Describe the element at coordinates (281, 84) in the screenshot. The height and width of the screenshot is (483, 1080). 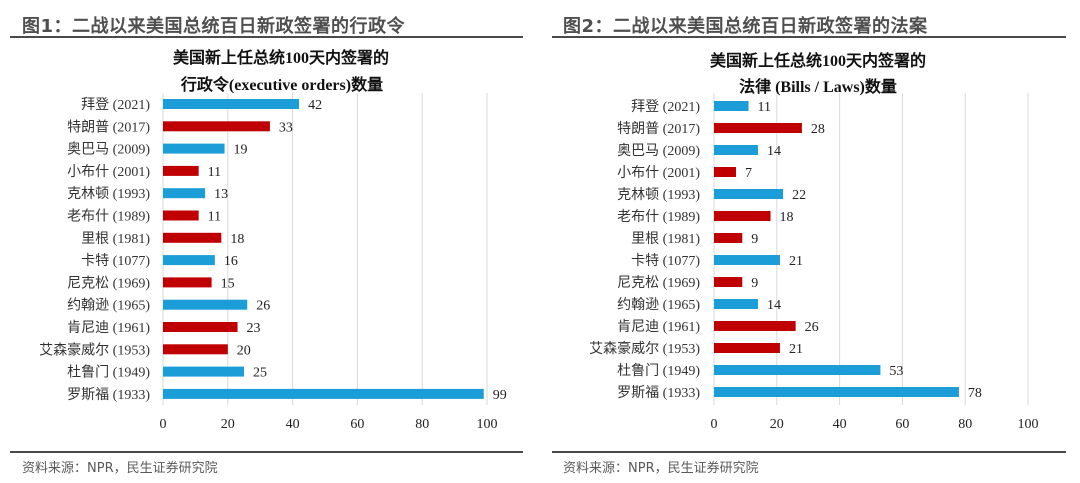
I see `chart-1-title-line-2: 行政令(executive orders)数量` at that location.